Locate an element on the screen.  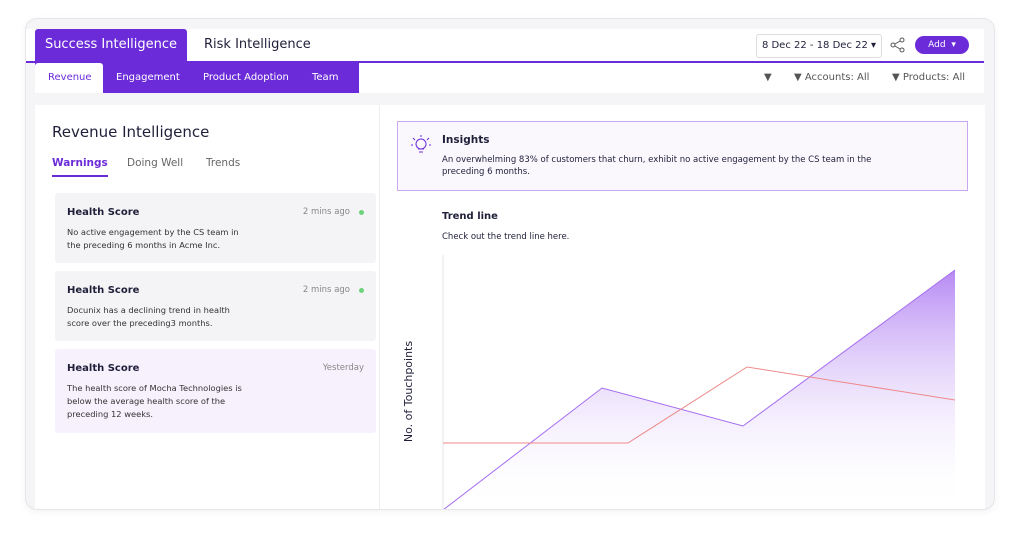
subtab: Team is located at coordinates (325, 77).